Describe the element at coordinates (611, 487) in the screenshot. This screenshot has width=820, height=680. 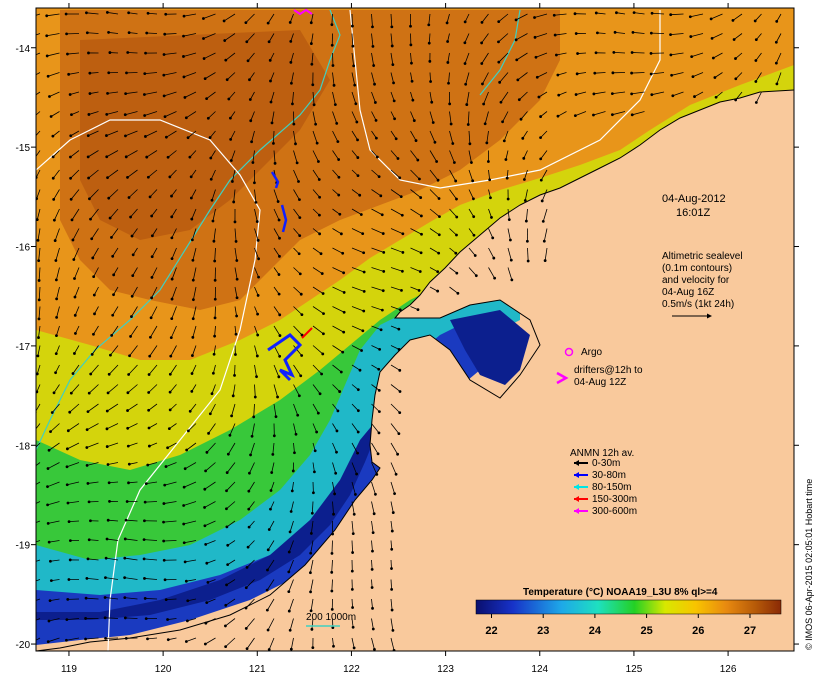
I see `anmn-item-label: 80-150m` at that location.